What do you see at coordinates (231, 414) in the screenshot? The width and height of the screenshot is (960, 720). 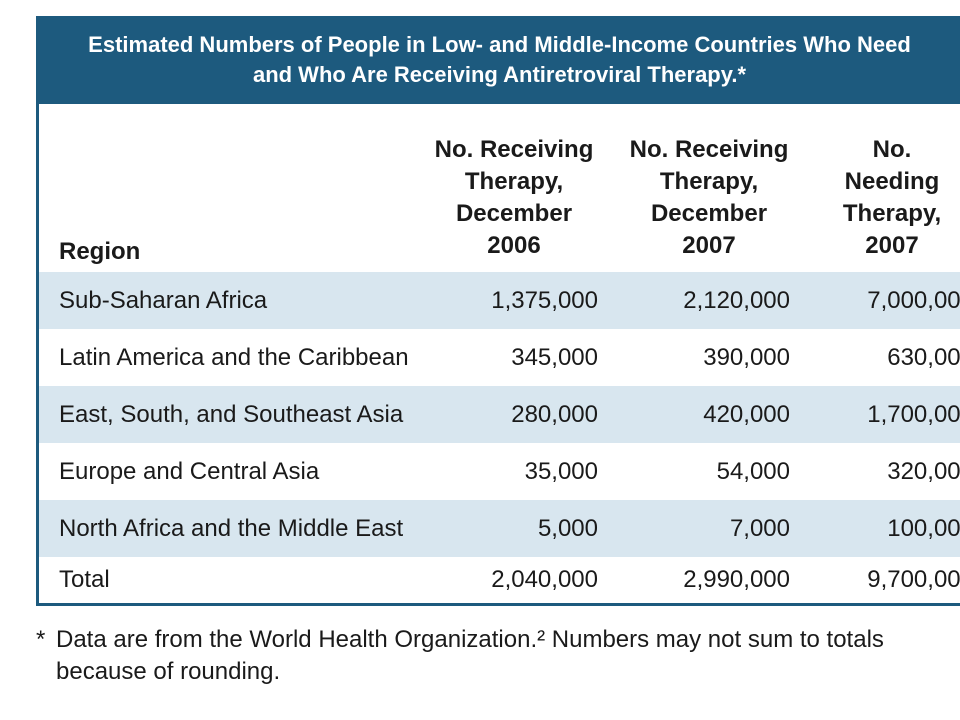 I see `cell-region: East, South, and Southeast Asia` at bounding box center [231, 414].